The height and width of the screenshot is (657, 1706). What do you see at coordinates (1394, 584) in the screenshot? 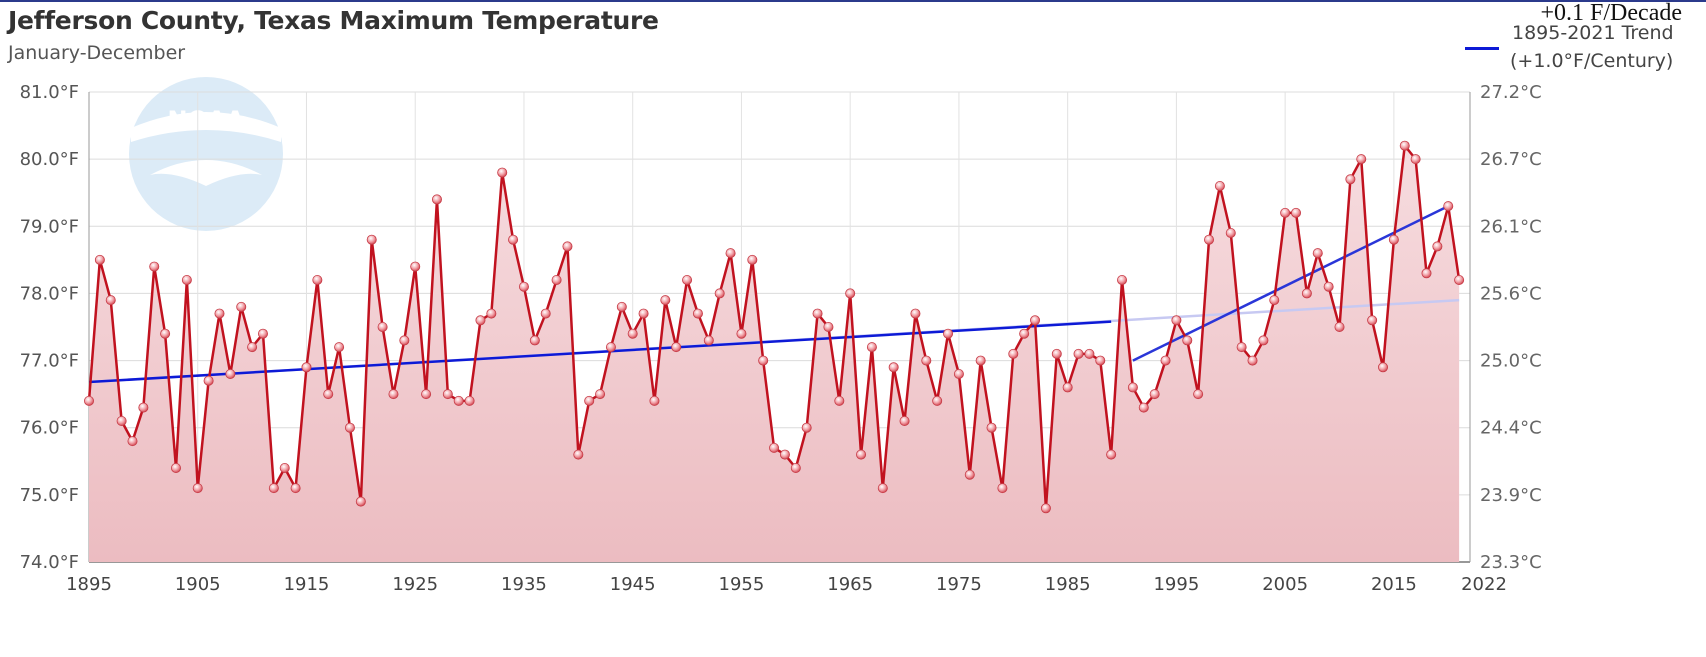
I see `x-tick-label: 2015` at bounding box center [1394, 584].